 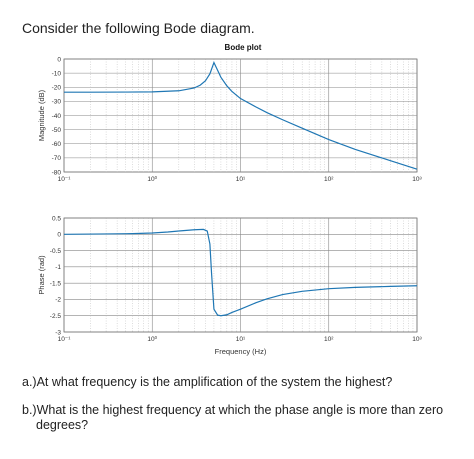 What do you see at coordinates (62, 425) in the screenshot?
I see `question-b-text-cont: degrees?` at bounding box center [62, 425].